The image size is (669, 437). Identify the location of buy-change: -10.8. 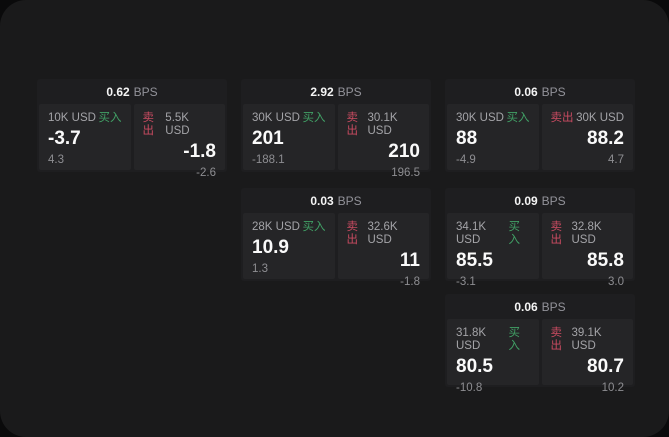
(469, 388).